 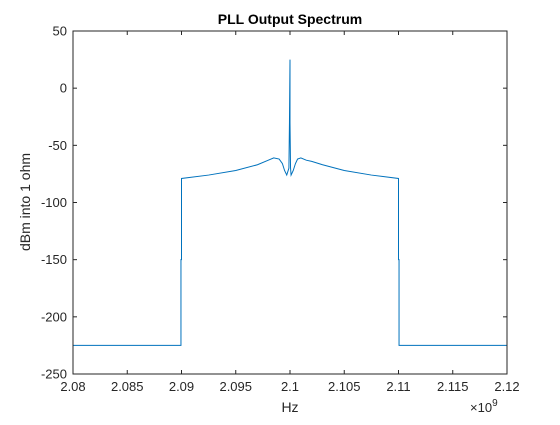 What do you see at coordinates (181, 386) in the screenshot?
I see `x-tick-label: 2.09` at bounding box center [181, 386].